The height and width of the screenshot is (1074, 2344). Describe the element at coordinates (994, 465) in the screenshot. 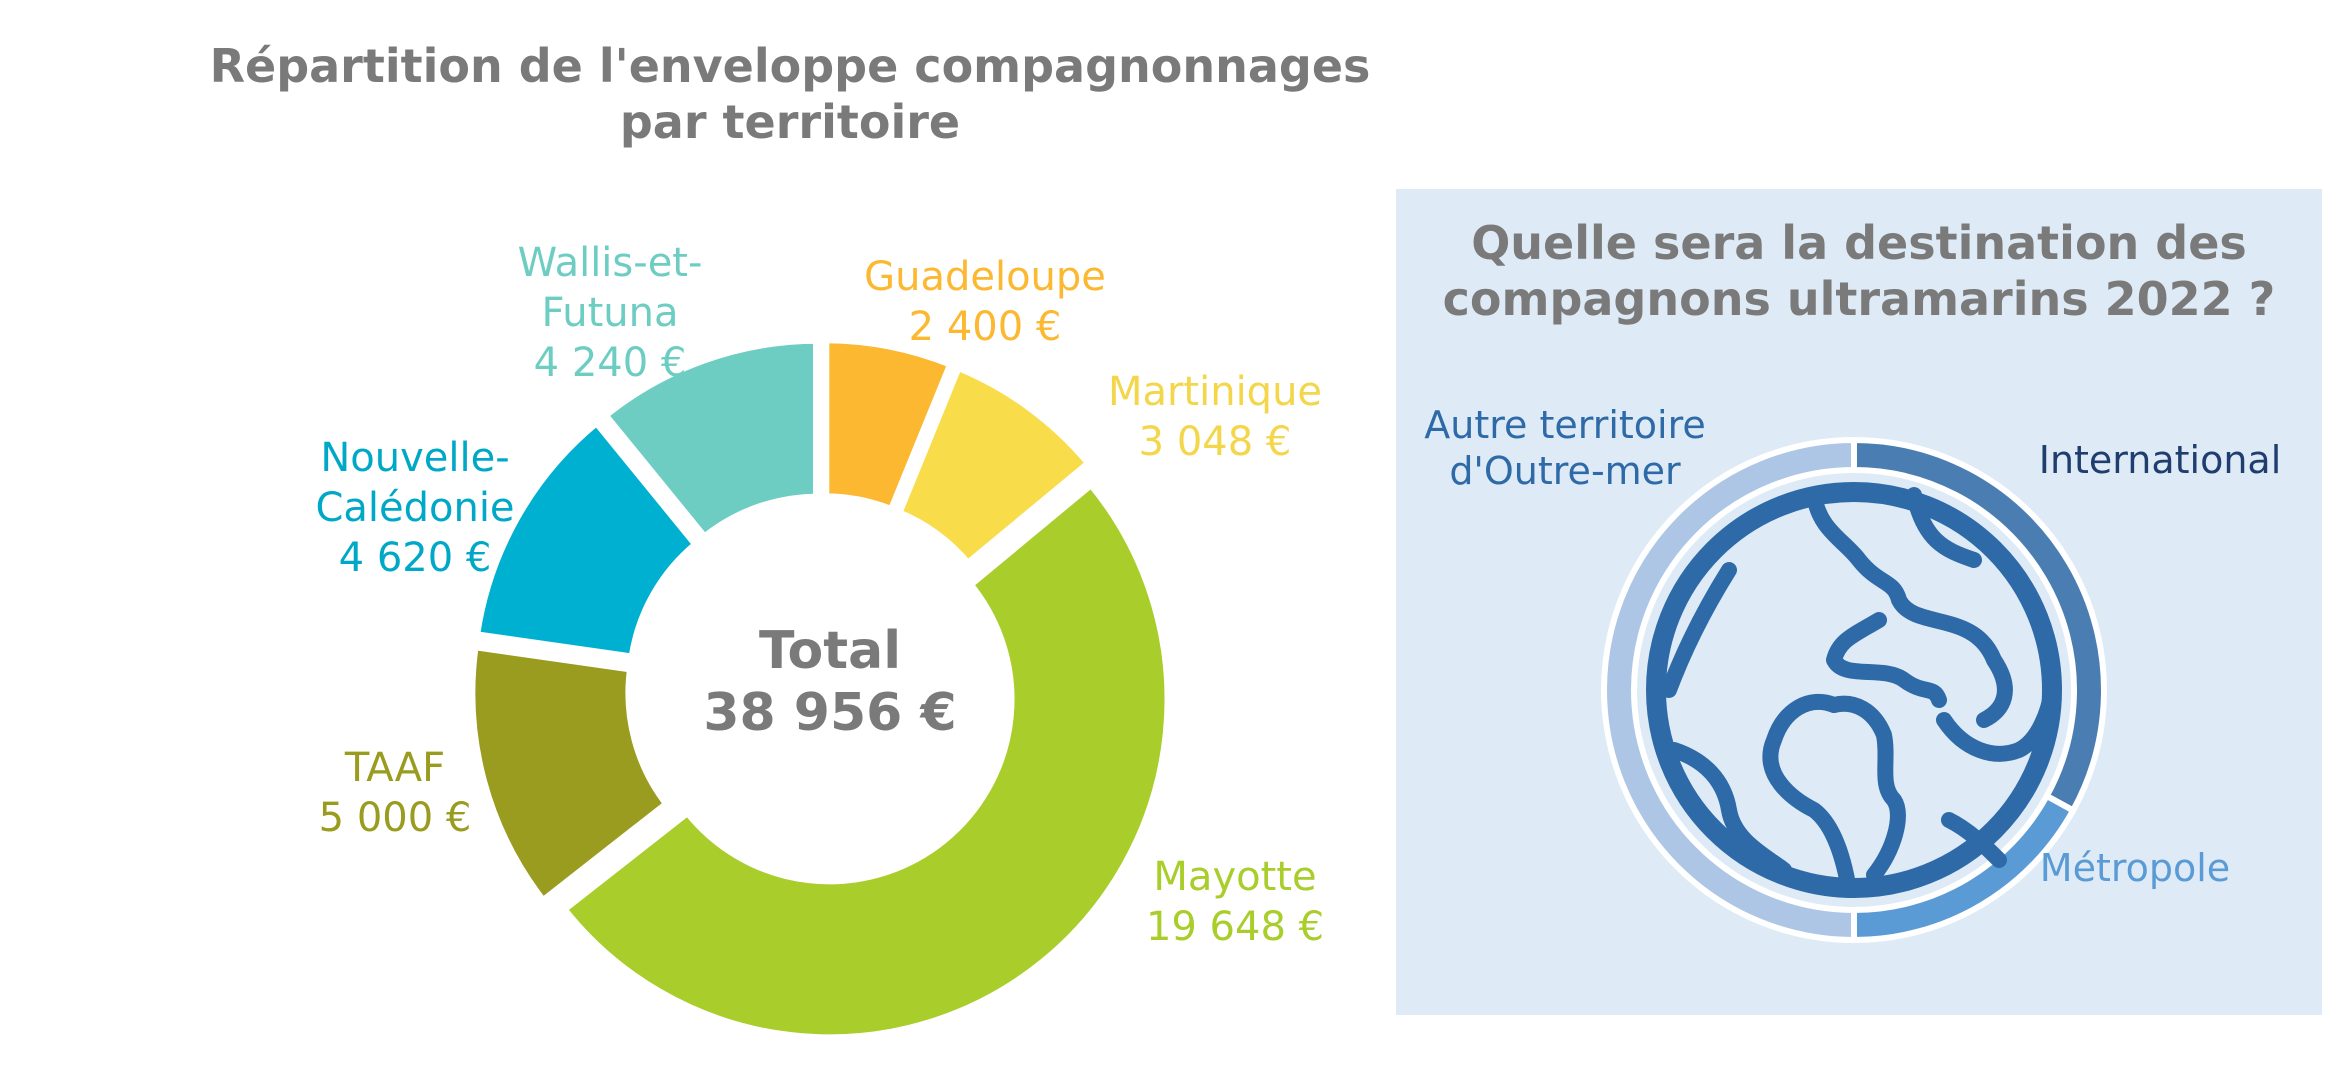

I see `territory-slice-martinique` at that location.